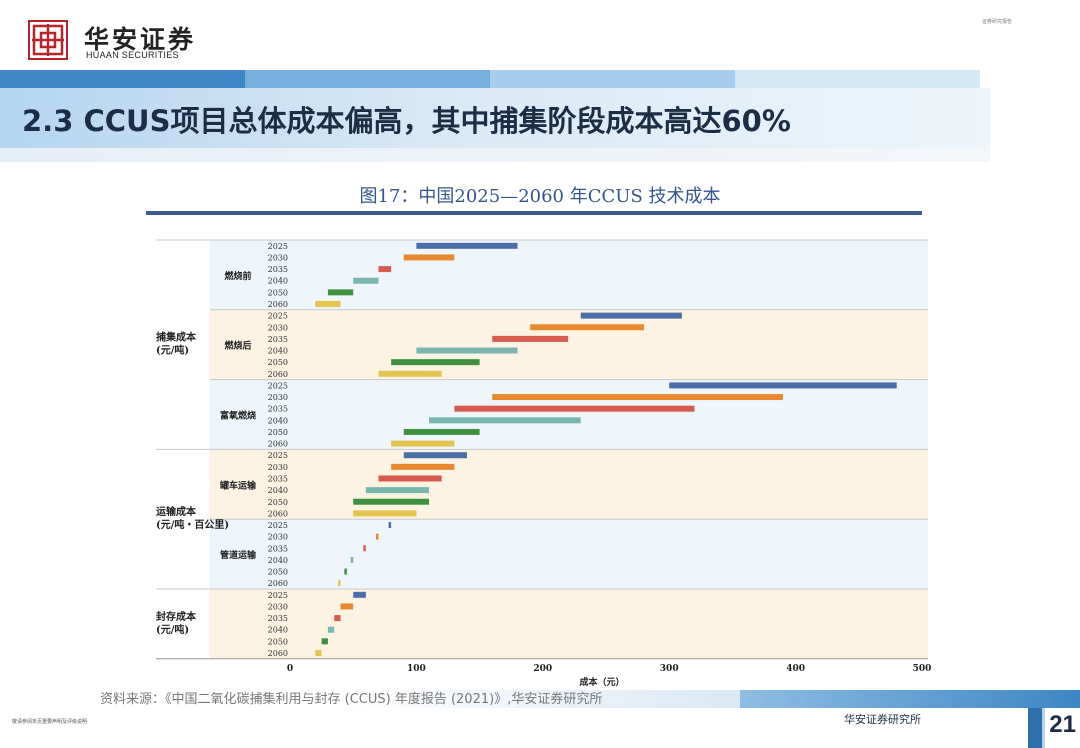  I want to click on figure-title: 图17：中国2025—2060 年CCUS 技术成本, so click(540, 196).